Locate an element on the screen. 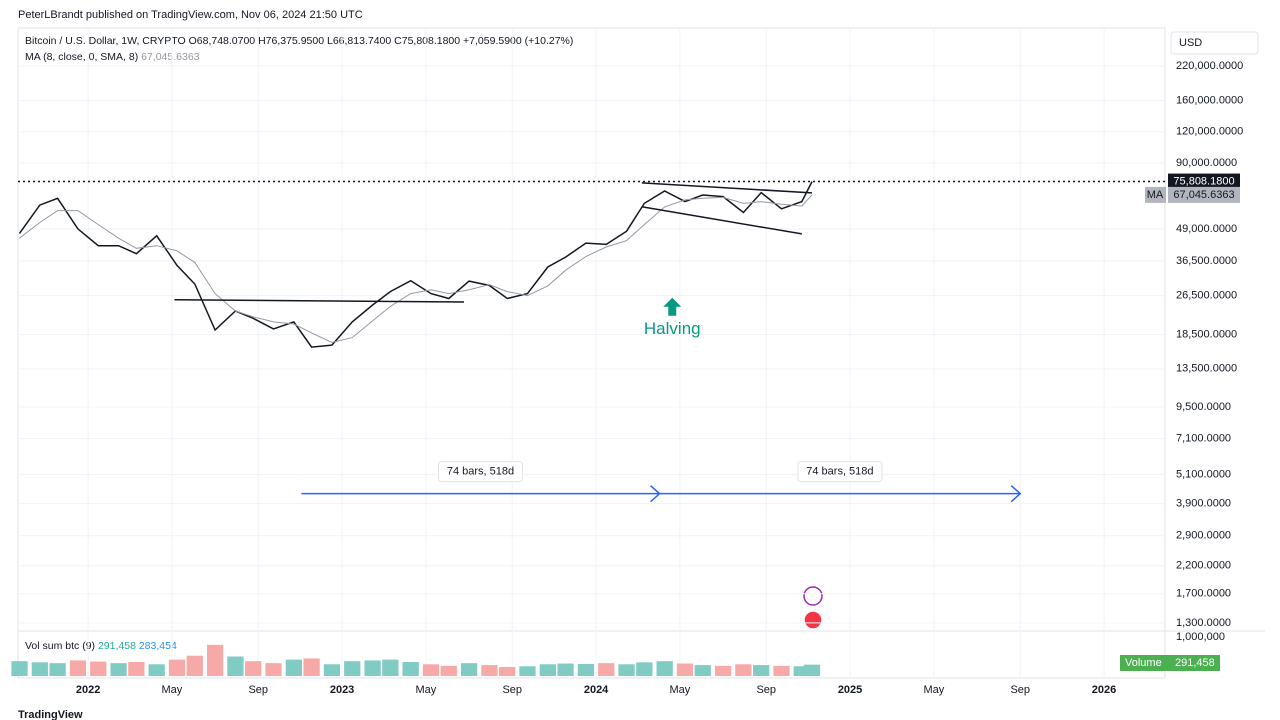  volume-legend: Vol sum btc (9) 291,458 283,454 is located at coordinates (101, 646).